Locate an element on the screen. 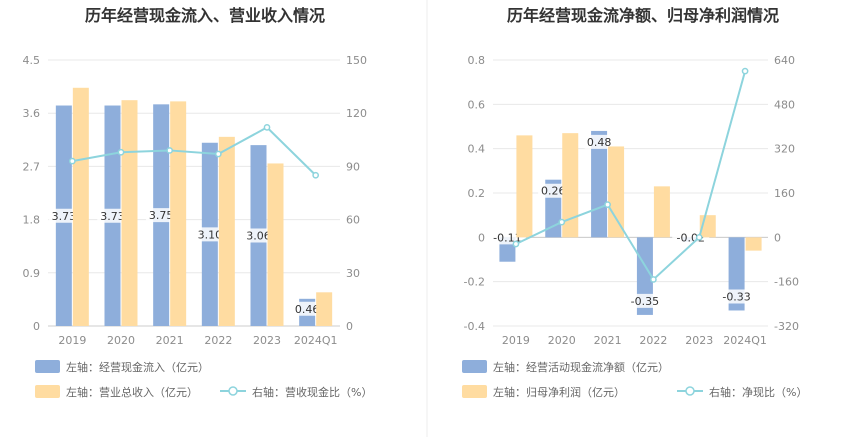 The image size is (850, 437). legend-label-secondary: 左轴：归母净利润（亿元） is located at coordinates (559, 392).